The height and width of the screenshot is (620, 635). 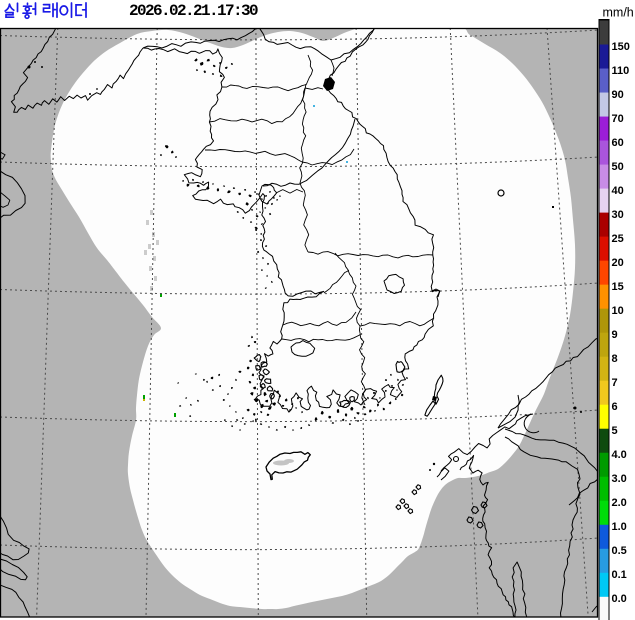 What do you see at coordinates (621, 71) in the screenshot?
I see `svg-text: 110` at bounding box center [621, 71].